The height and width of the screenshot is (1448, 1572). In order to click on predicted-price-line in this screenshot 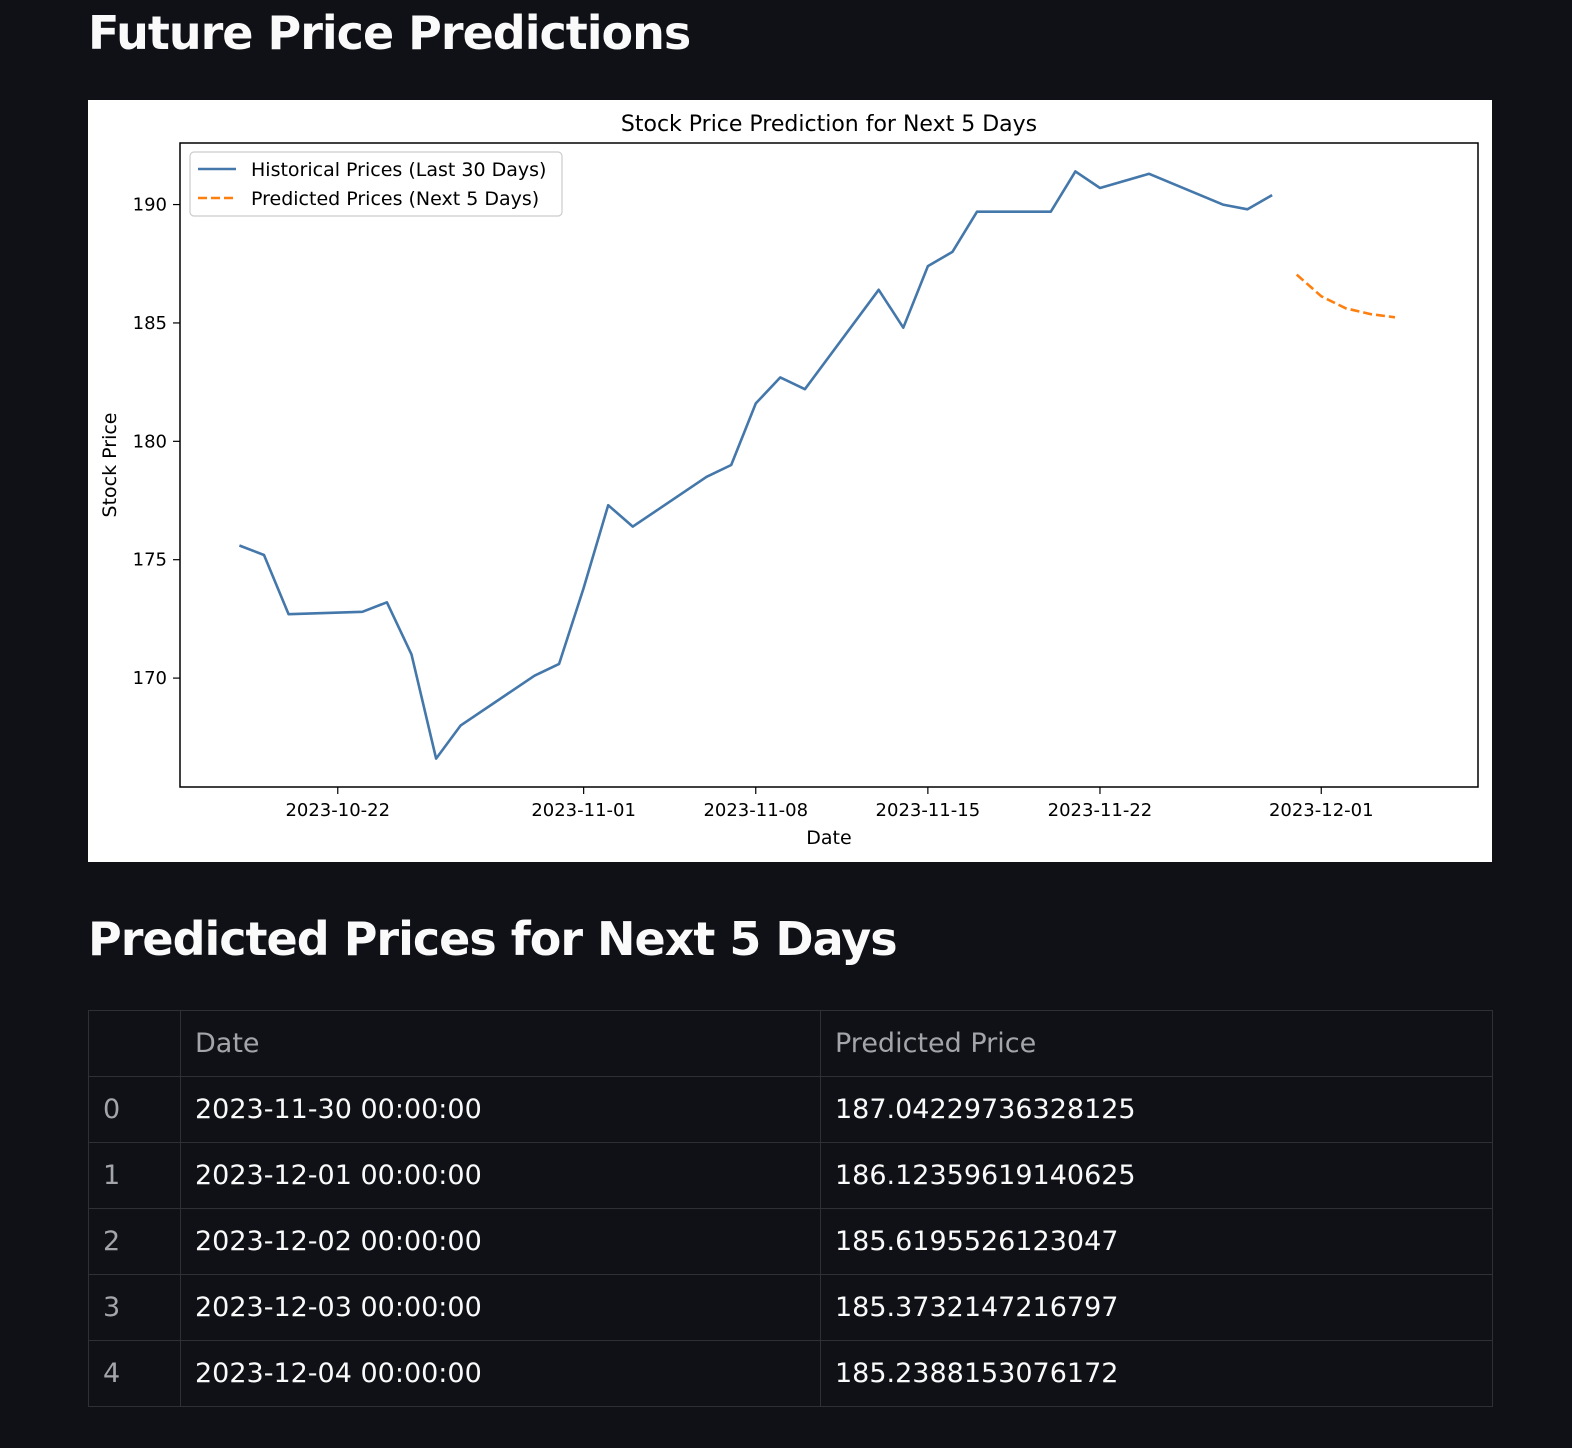, I will do `click(1345, 296)`.